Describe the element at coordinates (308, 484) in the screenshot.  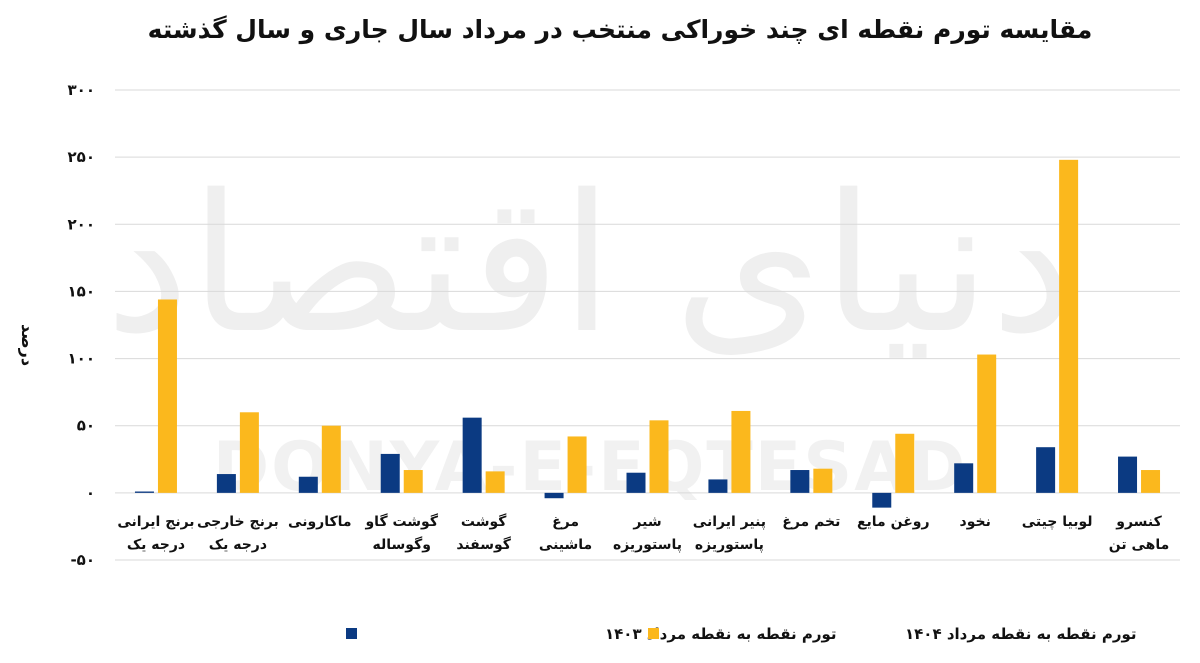
I see `bar-series1-cat3` at that location.